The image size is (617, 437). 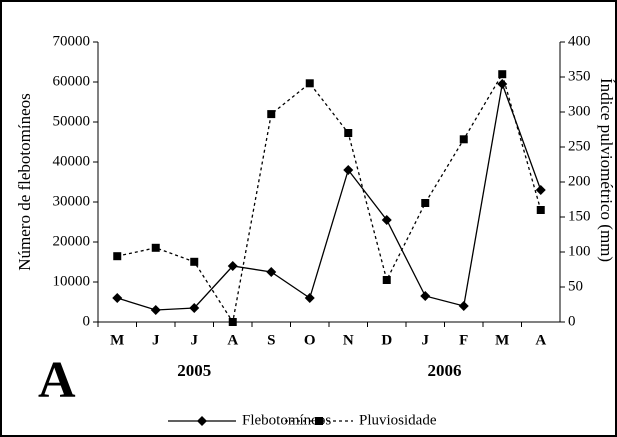 I want to click on y-tick-label: 70000, so click(x=72, y=41).